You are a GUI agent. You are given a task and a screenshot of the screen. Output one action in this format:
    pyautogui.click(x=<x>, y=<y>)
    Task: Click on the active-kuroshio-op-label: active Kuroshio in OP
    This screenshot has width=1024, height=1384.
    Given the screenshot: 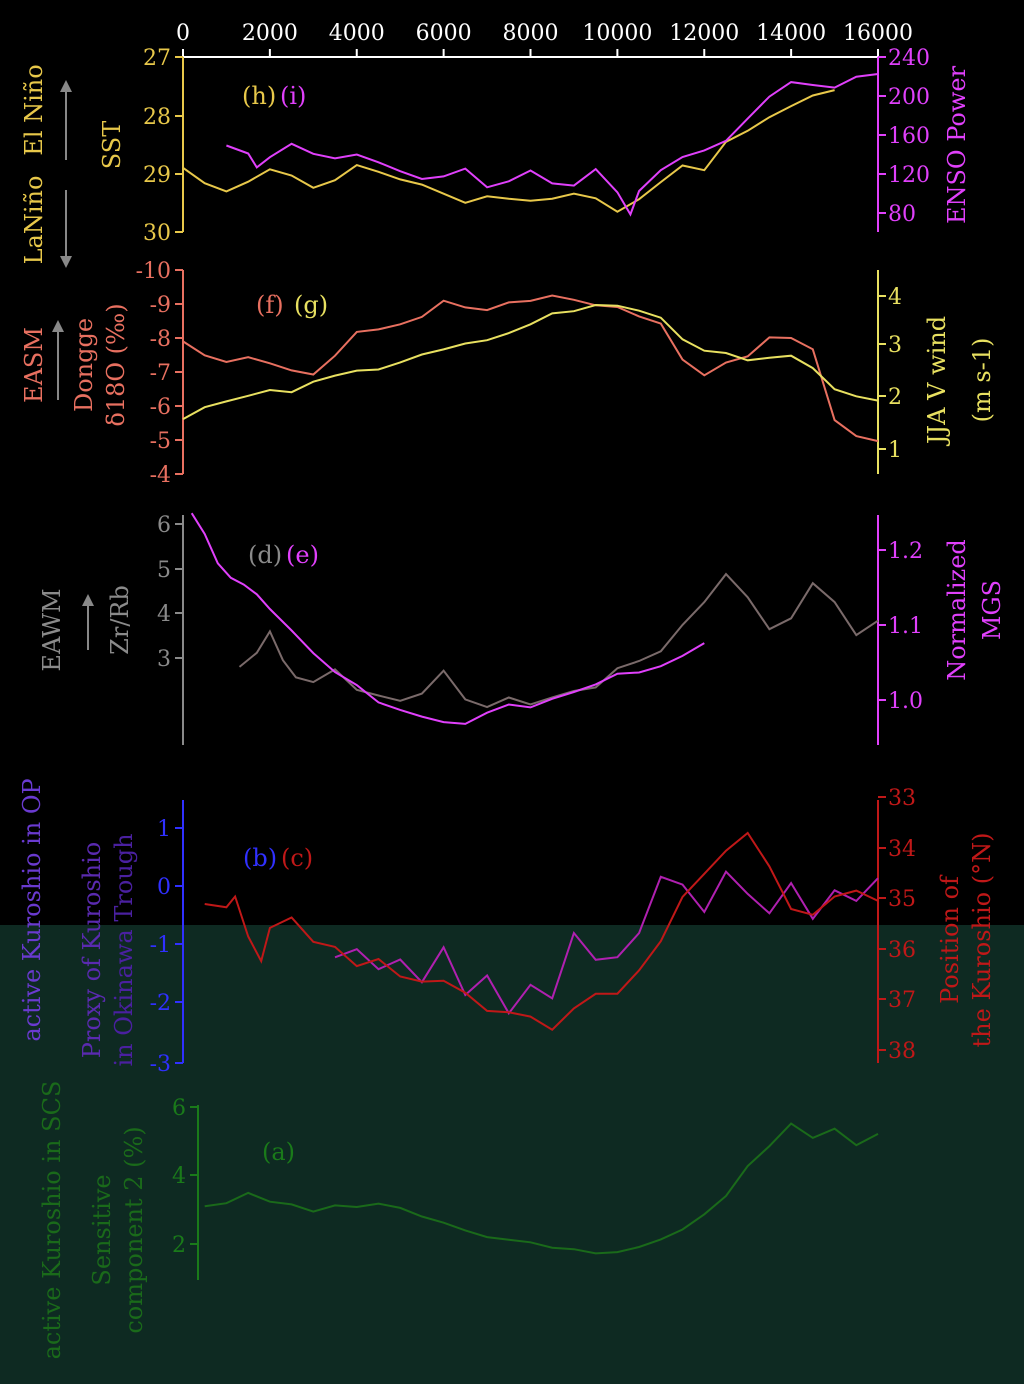 What is the action you would take?
    pyautogui.click(x=32, y=909)
    